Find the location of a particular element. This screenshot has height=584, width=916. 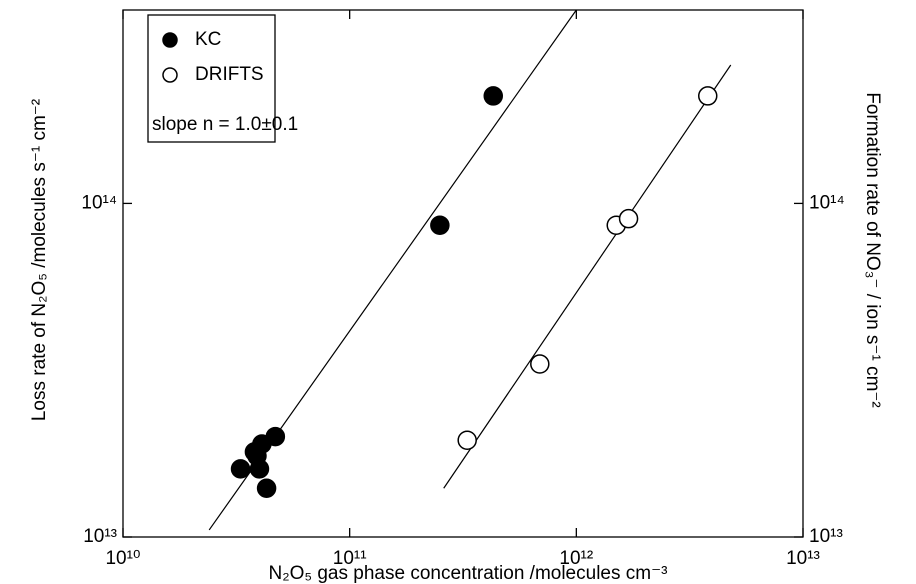

legend-label: DRIFTS is located at coordinates (229, 74).